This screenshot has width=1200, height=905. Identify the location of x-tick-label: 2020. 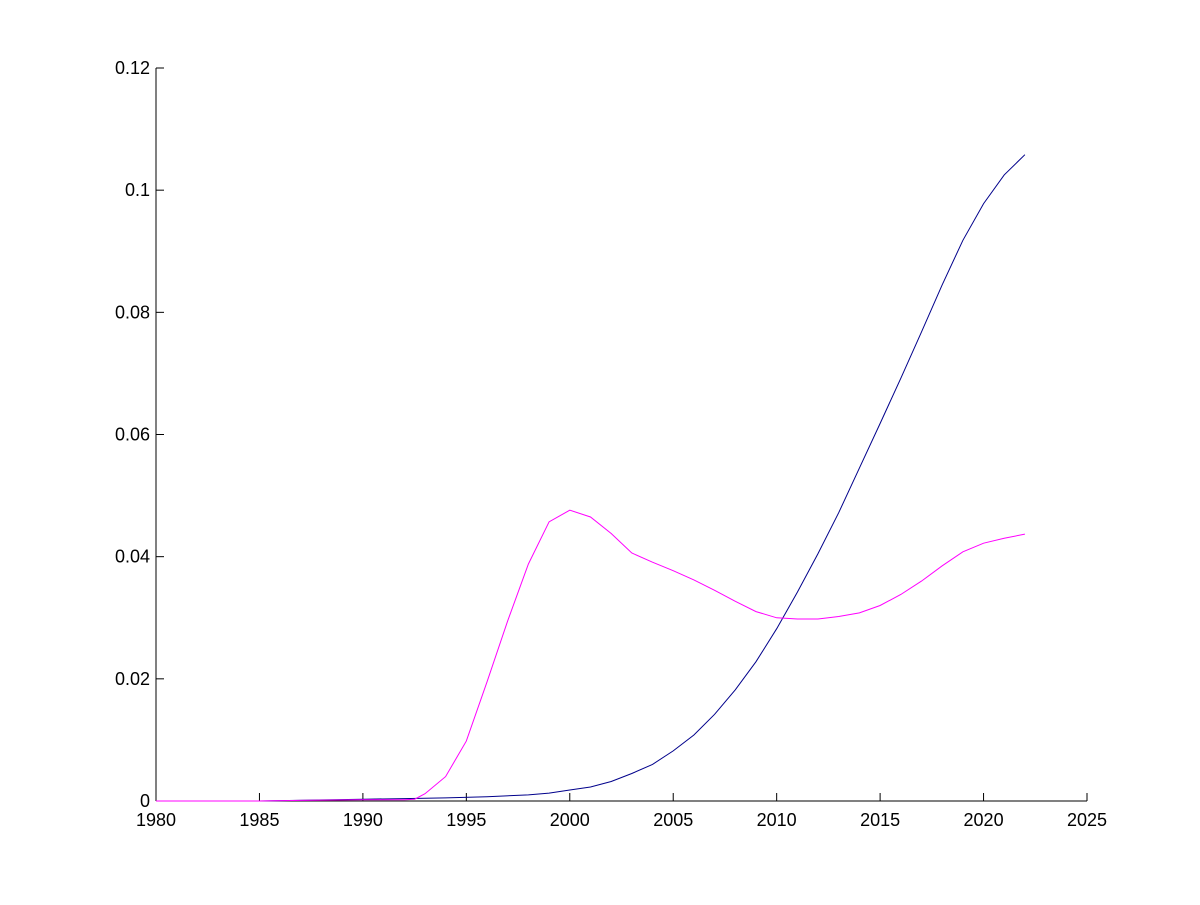
(984, 820).